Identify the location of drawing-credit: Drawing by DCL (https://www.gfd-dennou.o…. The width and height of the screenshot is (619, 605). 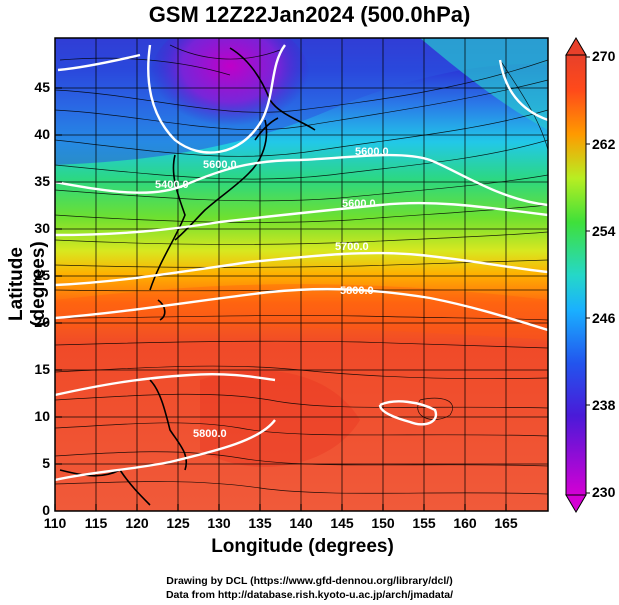
(309, 581).